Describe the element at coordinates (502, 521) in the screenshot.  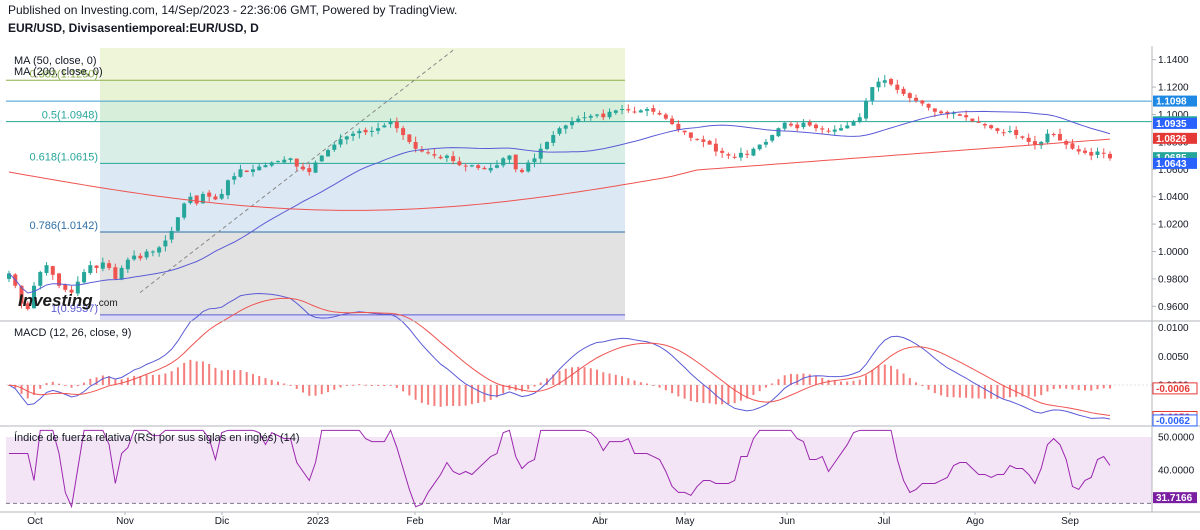
I see `time-tick-label: Mar` at that location.